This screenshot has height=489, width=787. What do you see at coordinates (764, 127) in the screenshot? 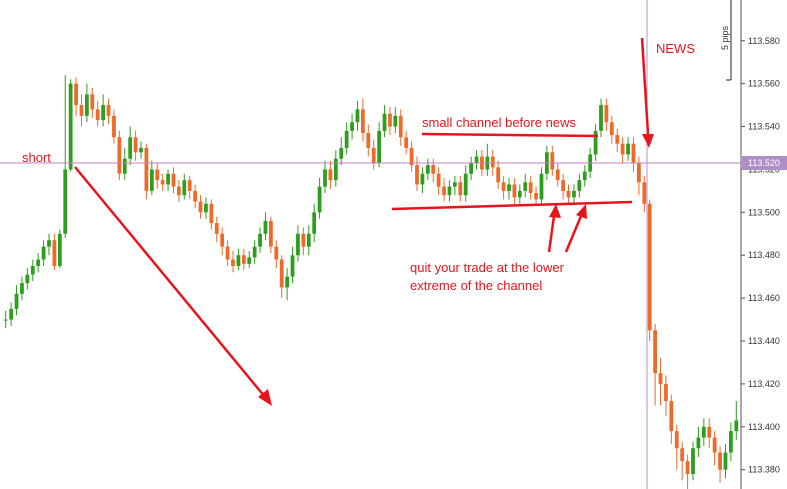
I see `price-tick-label: 113.540` at bounding box center [764, 127].